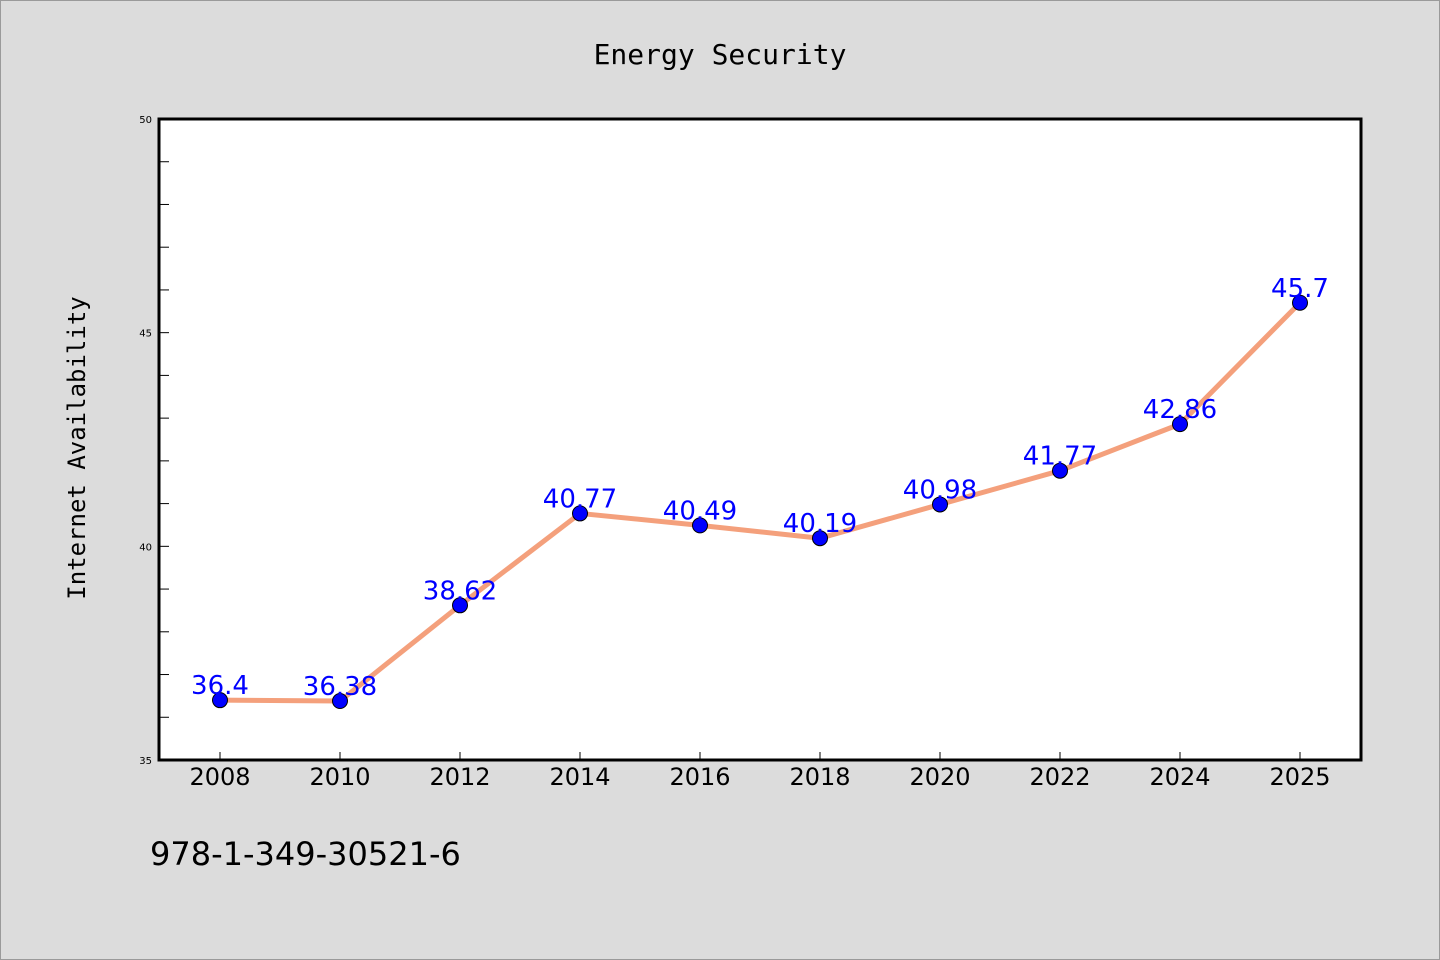 Image resolution: width=1440 pixels, height=960 pixels. What do you see at coordinates (219, 777) in the screenshot?
I see `x-tick-label: 2008` at bounding box center [219, 777].